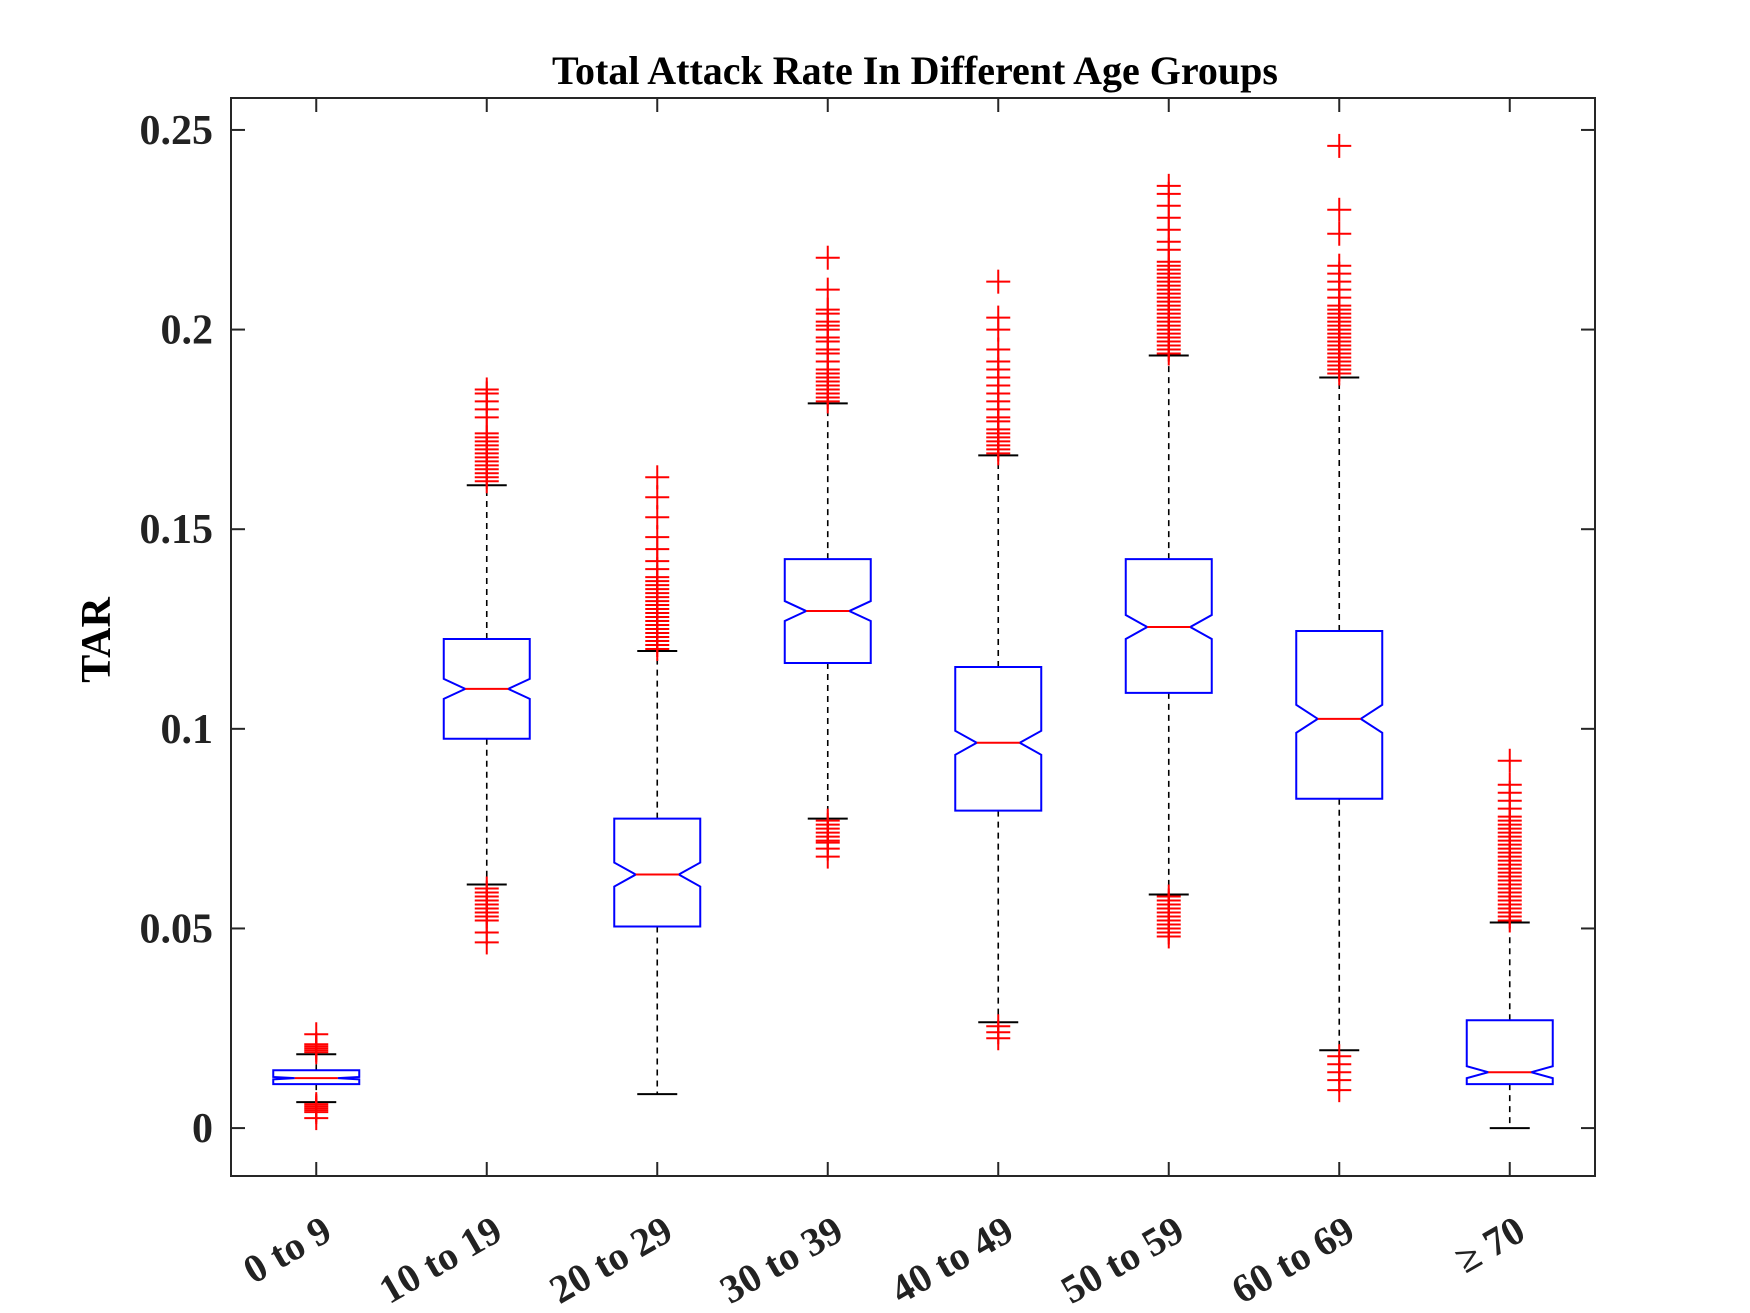 This screenshot has width=1750, height=1313. I want to click on y-tick-label: 0.25, so click(177, 131).